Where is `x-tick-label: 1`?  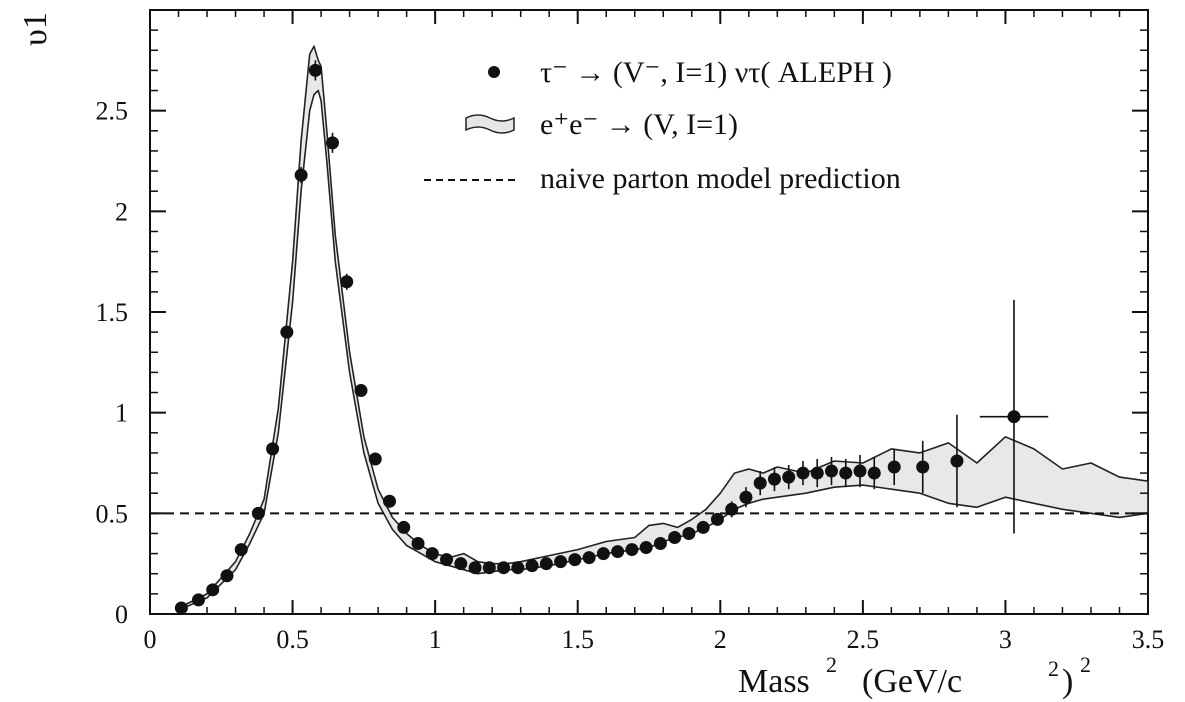
x-tick-label: 1 is located at coordinates (435, 639).